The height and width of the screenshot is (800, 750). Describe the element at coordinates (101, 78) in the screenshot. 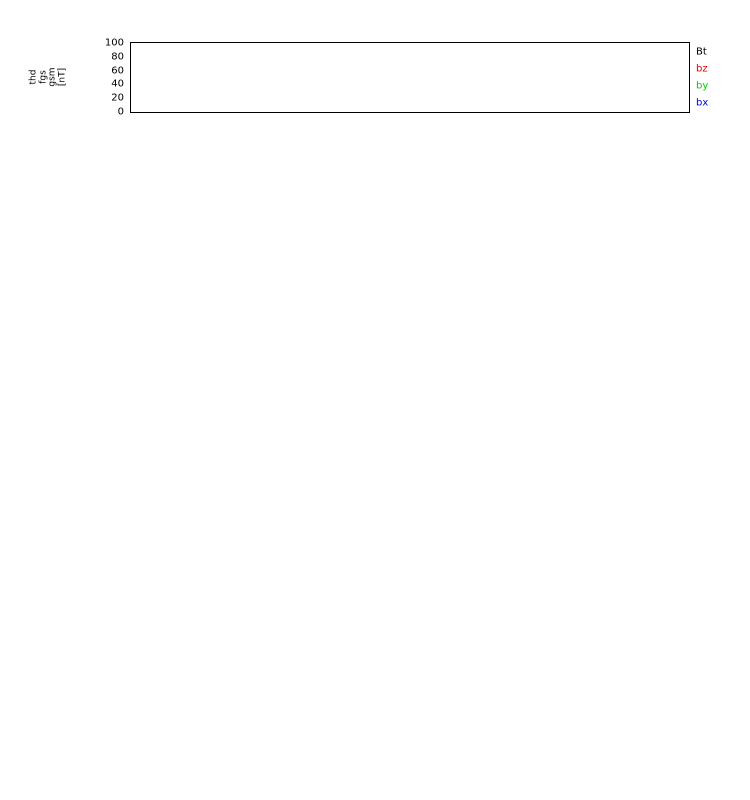

I see `yticks-fgs-gsm: 100 80 60 40 20 0` at that location.